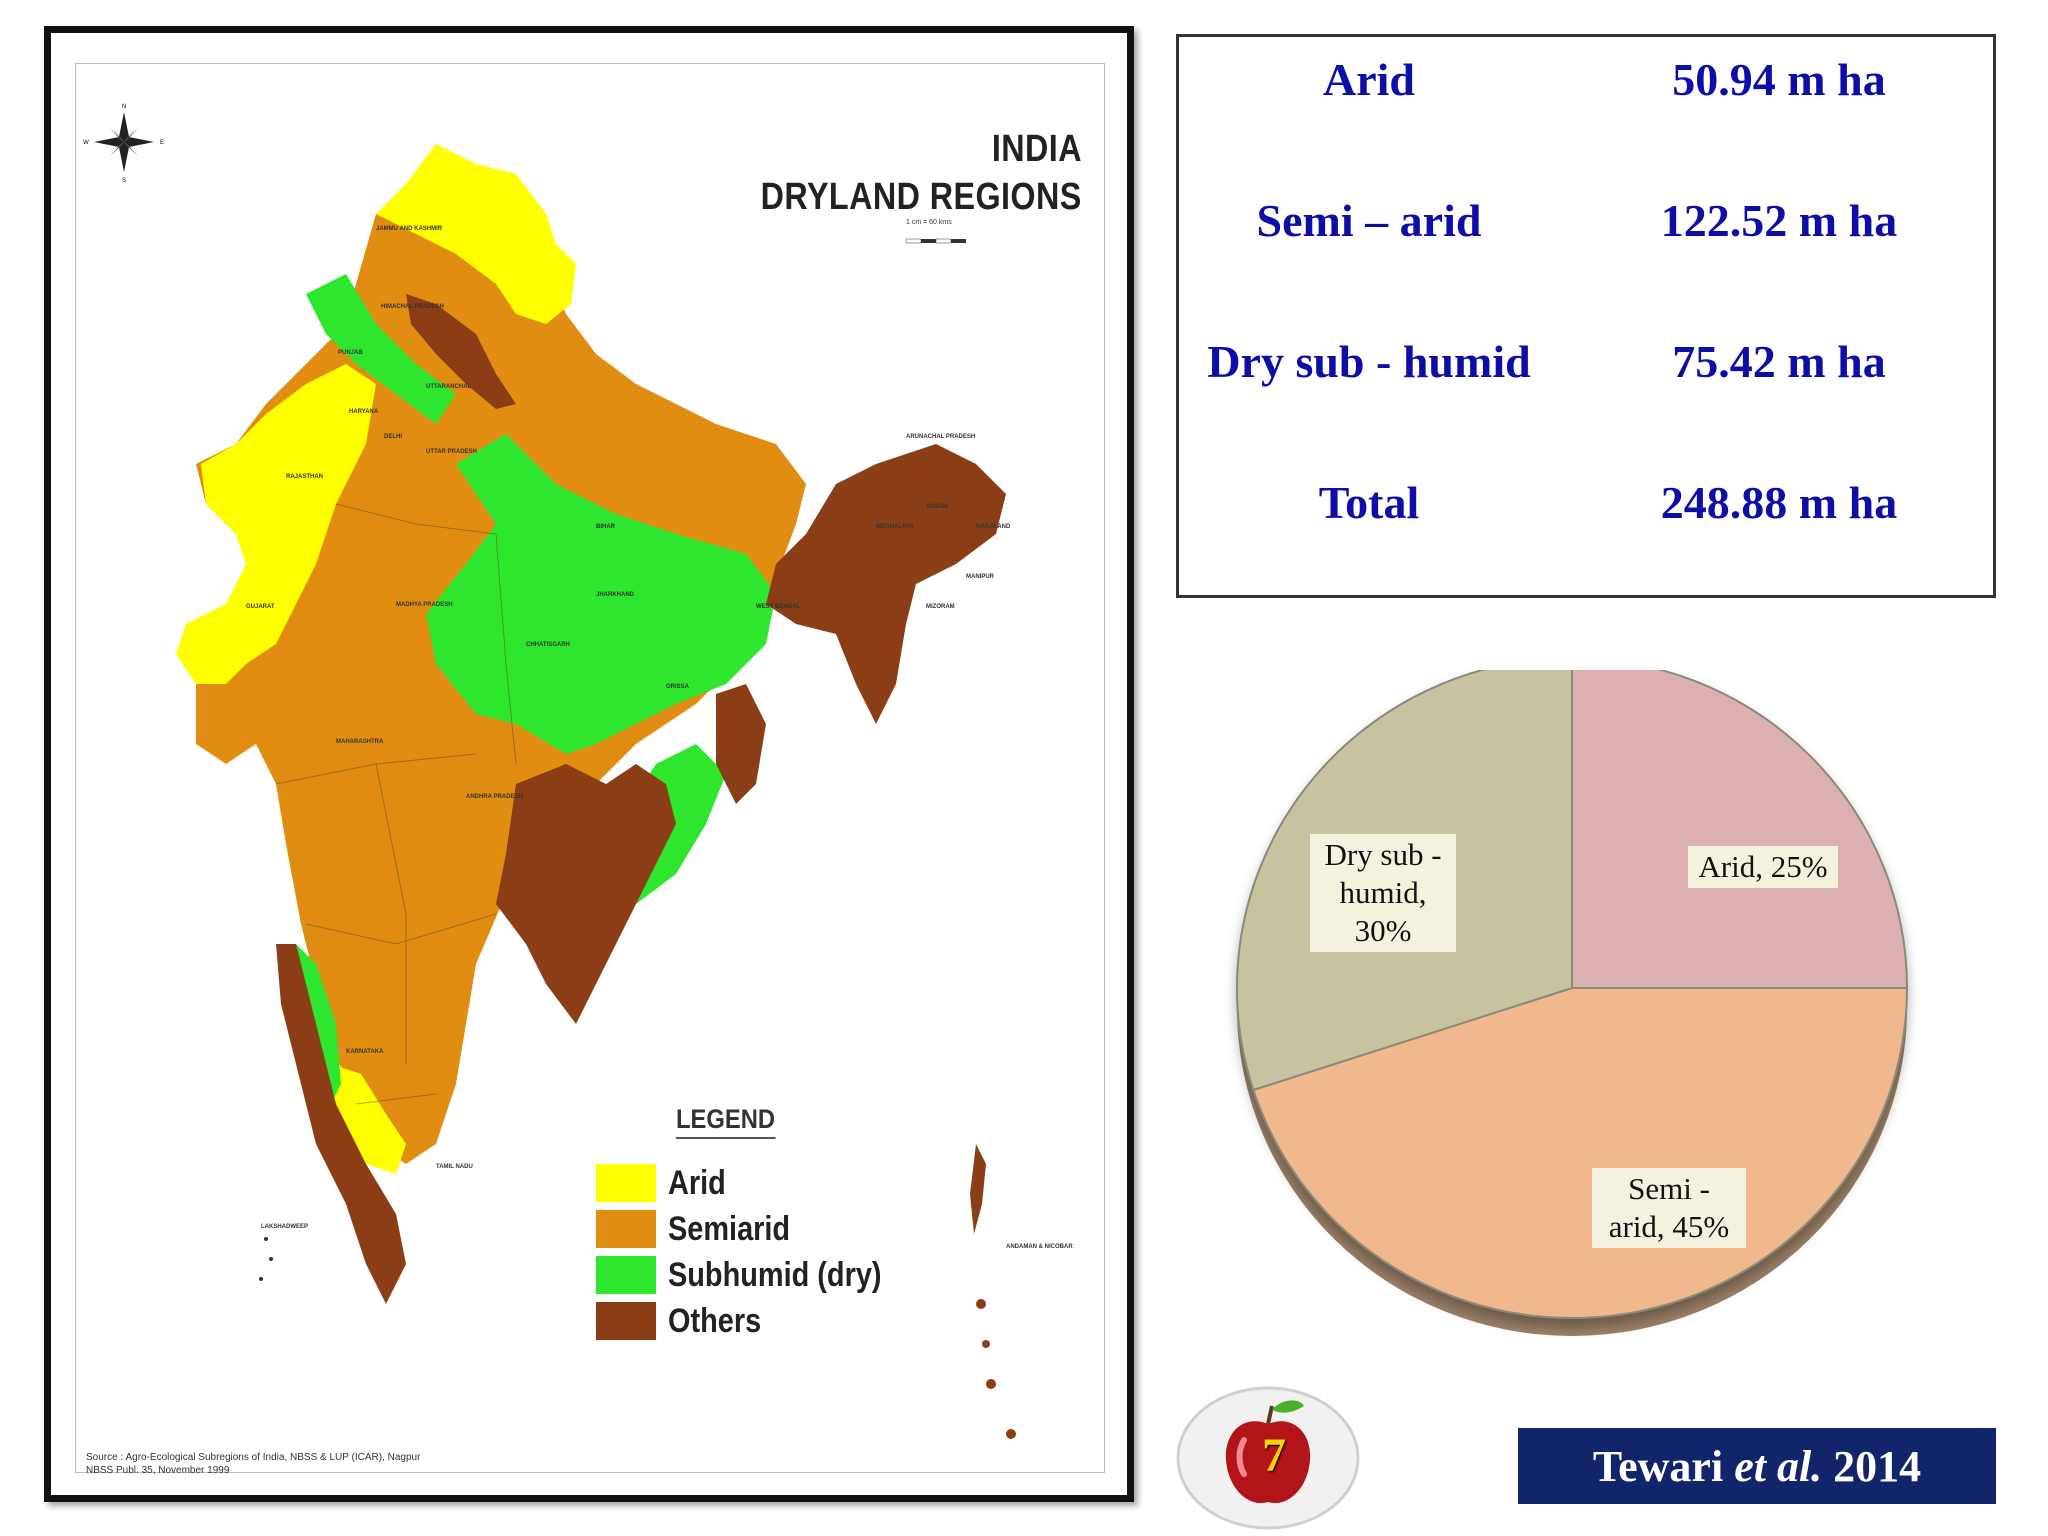 The image size is (2048, 1536). What do you see at coordinates (1036, 149) in the screenshot?
I see `map-title-line1: INDIA` at bounding box center [1036, 149].